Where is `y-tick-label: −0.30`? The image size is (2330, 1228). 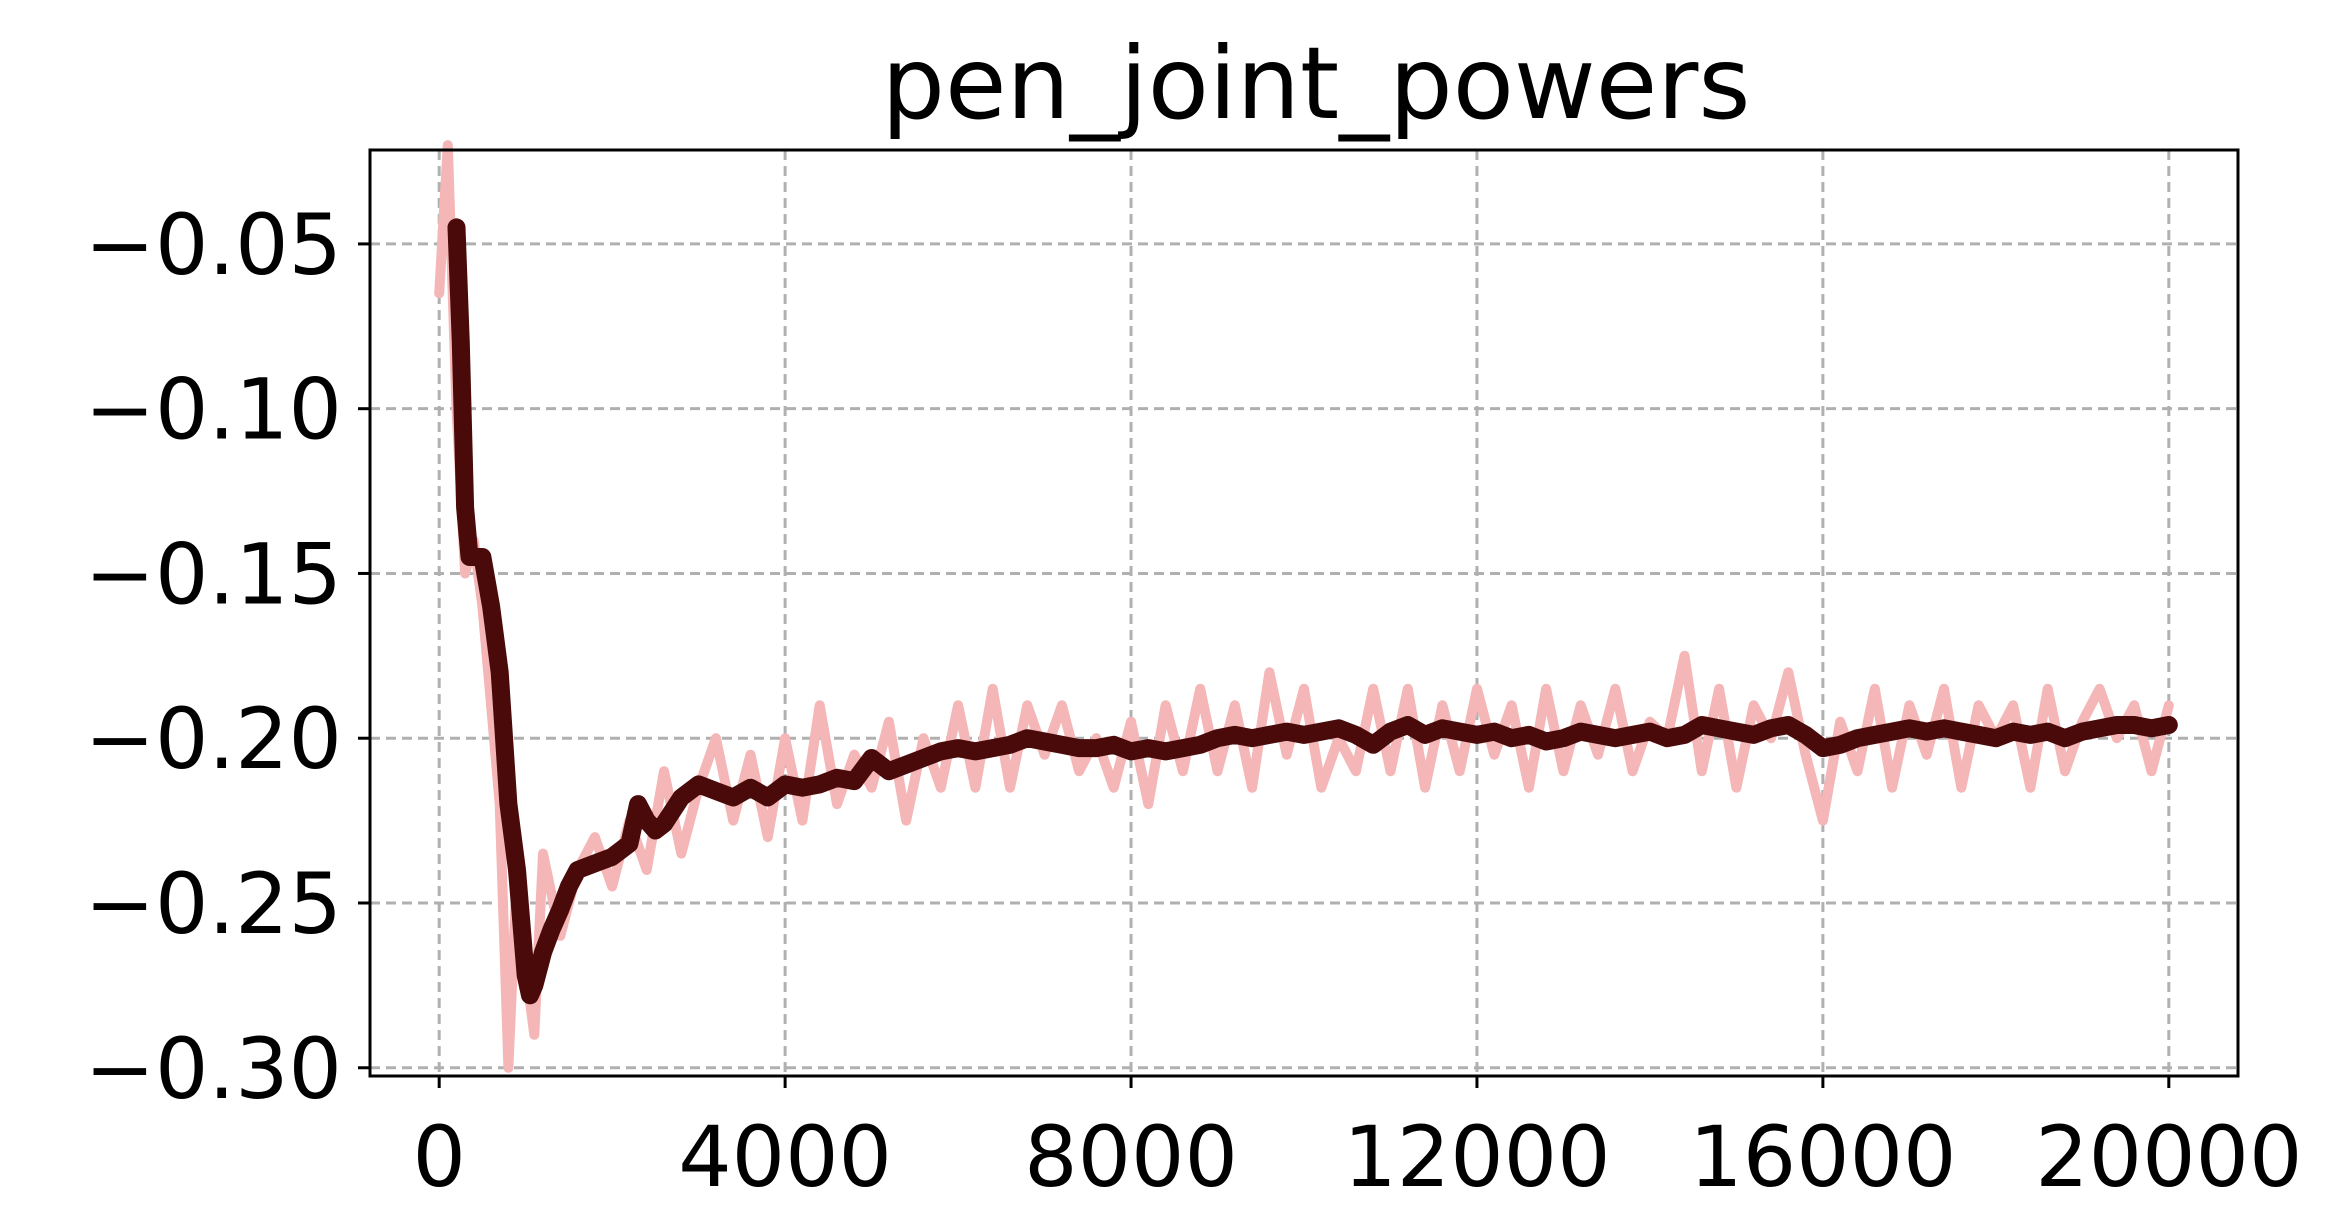
y-tick-label: −0.30 is located at coordinates (213, 1069).